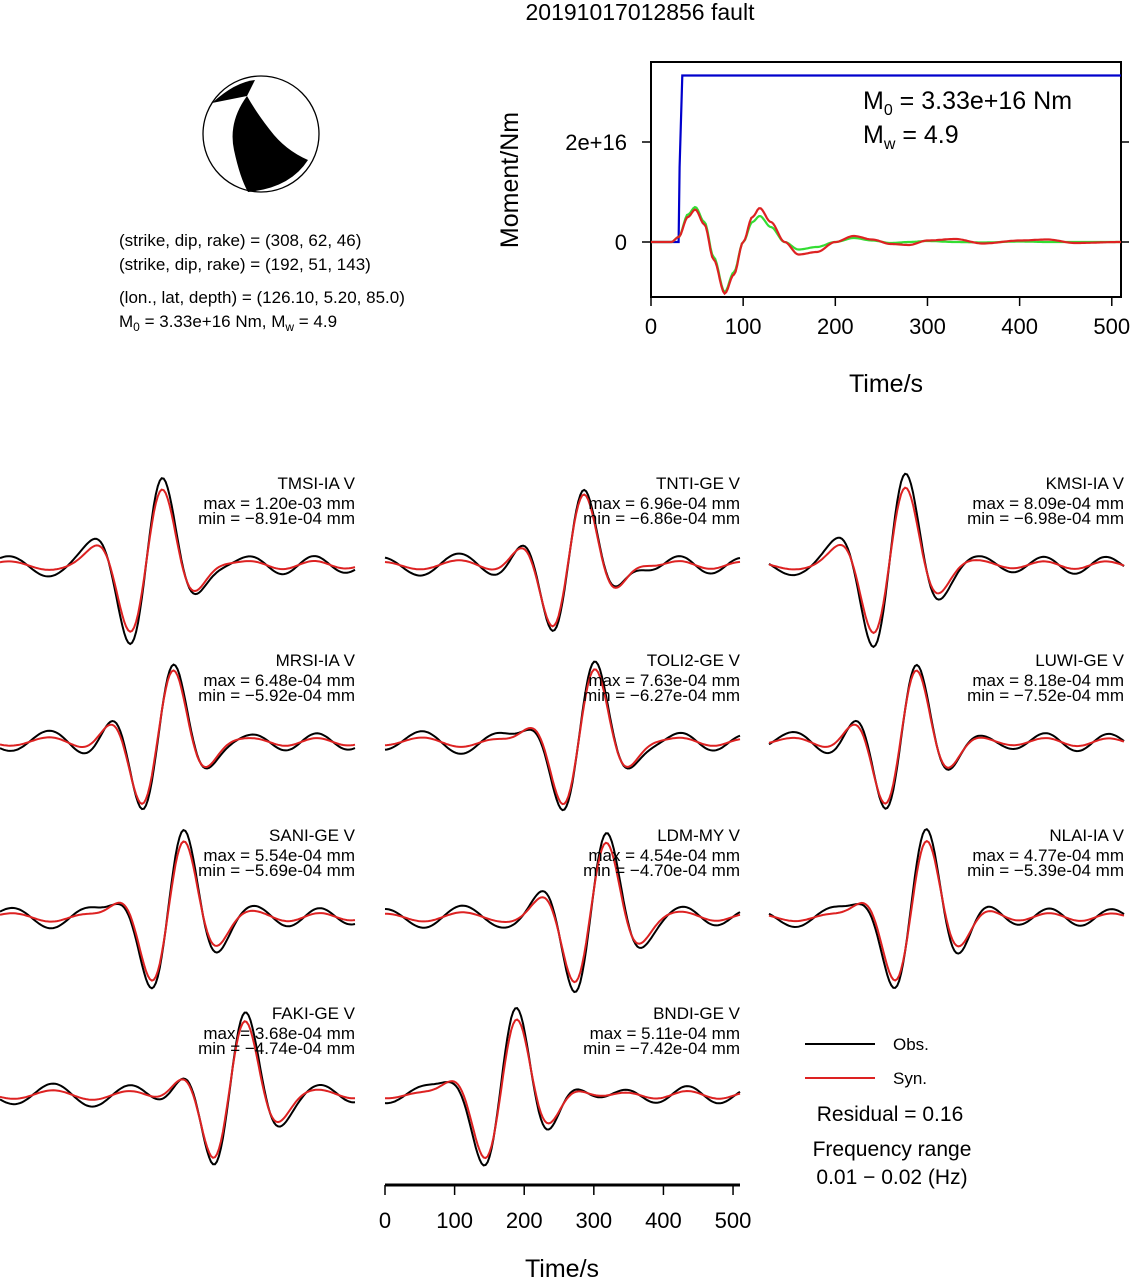 This screenshot has width=1137, height=1286. Describe the element at coordinates (887, 318) in the screenshot. I see `moment-chart-xaxis: 0 100 200 300 400 500` at that location.